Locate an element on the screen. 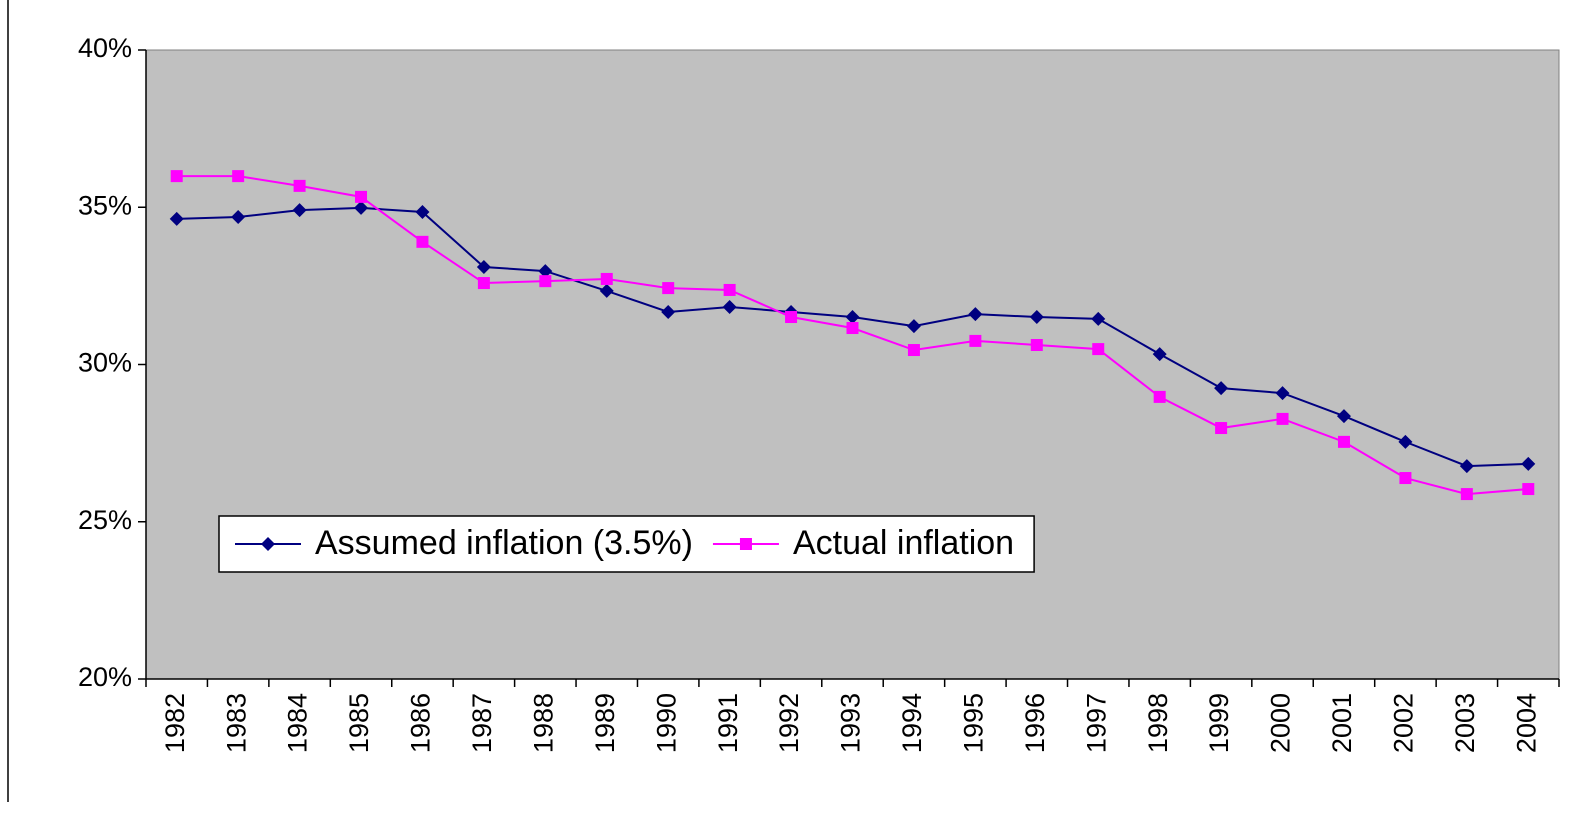  x-tick-label: 1999 is located at coordinates (1219, 723).